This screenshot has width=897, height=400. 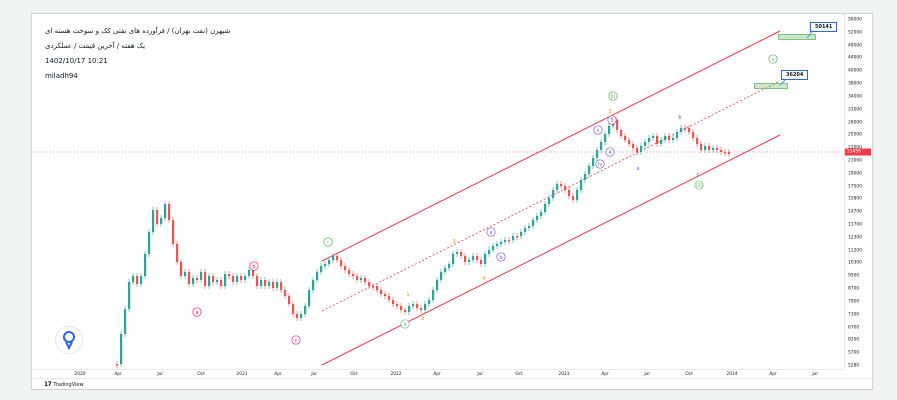 I want to click on wave-label: 2, so click(x=422, y=319).